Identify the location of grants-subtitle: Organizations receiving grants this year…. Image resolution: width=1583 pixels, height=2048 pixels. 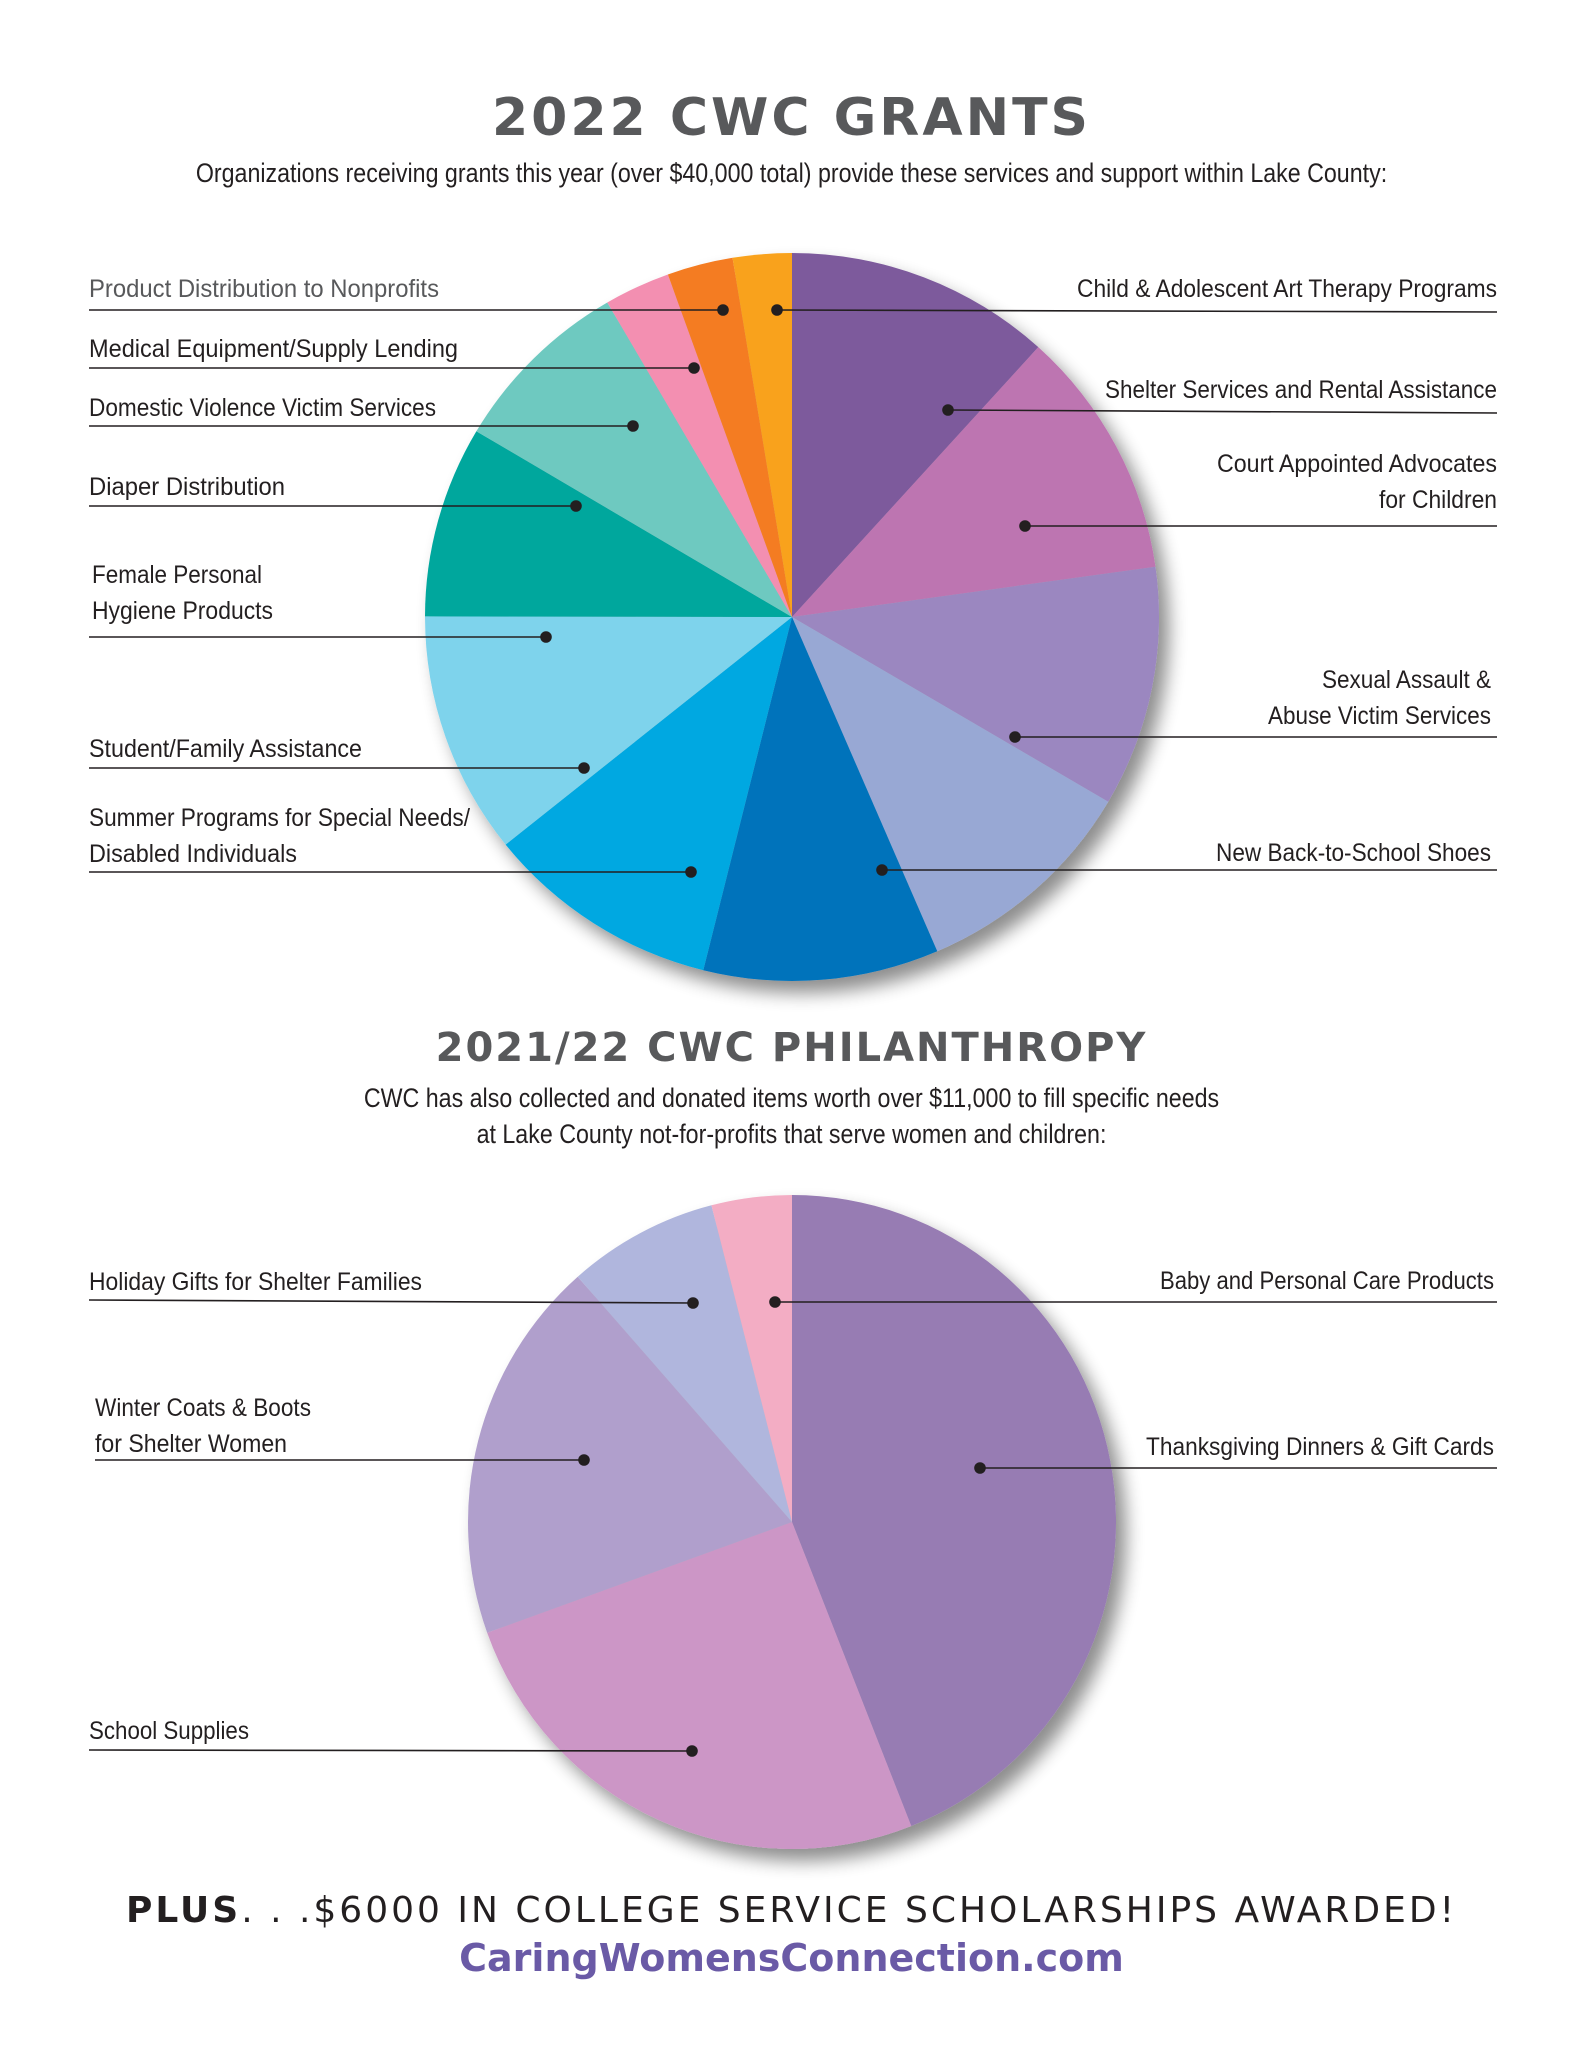
(791, 173).